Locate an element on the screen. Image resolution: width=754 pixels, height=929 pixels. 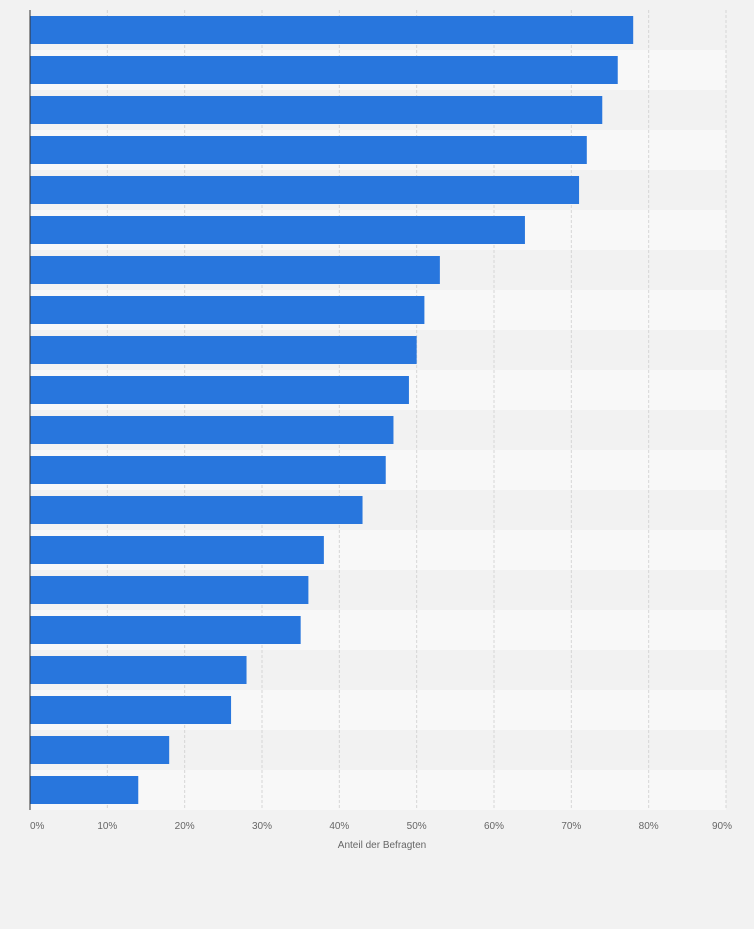
x-tick-label: 60% is located at coordinates (494, 826).